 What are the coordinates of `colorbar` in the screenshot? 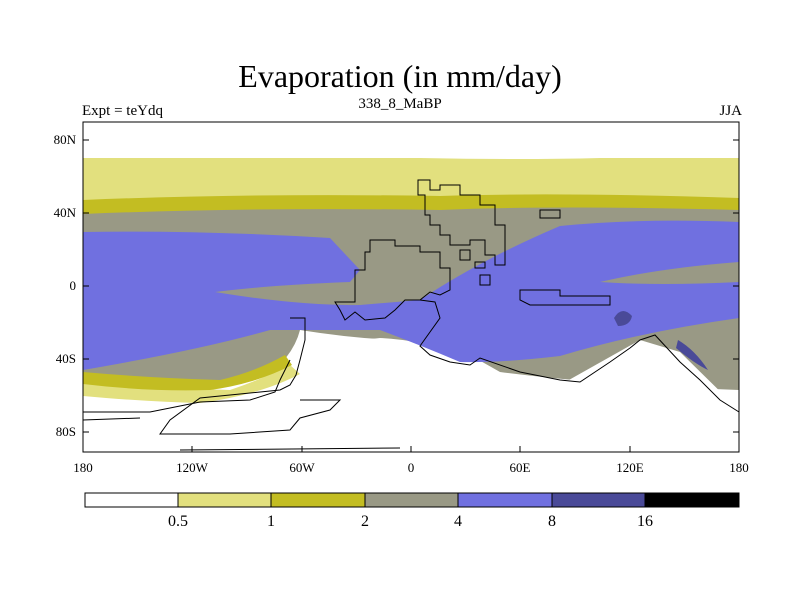 It's located at (412, 500).